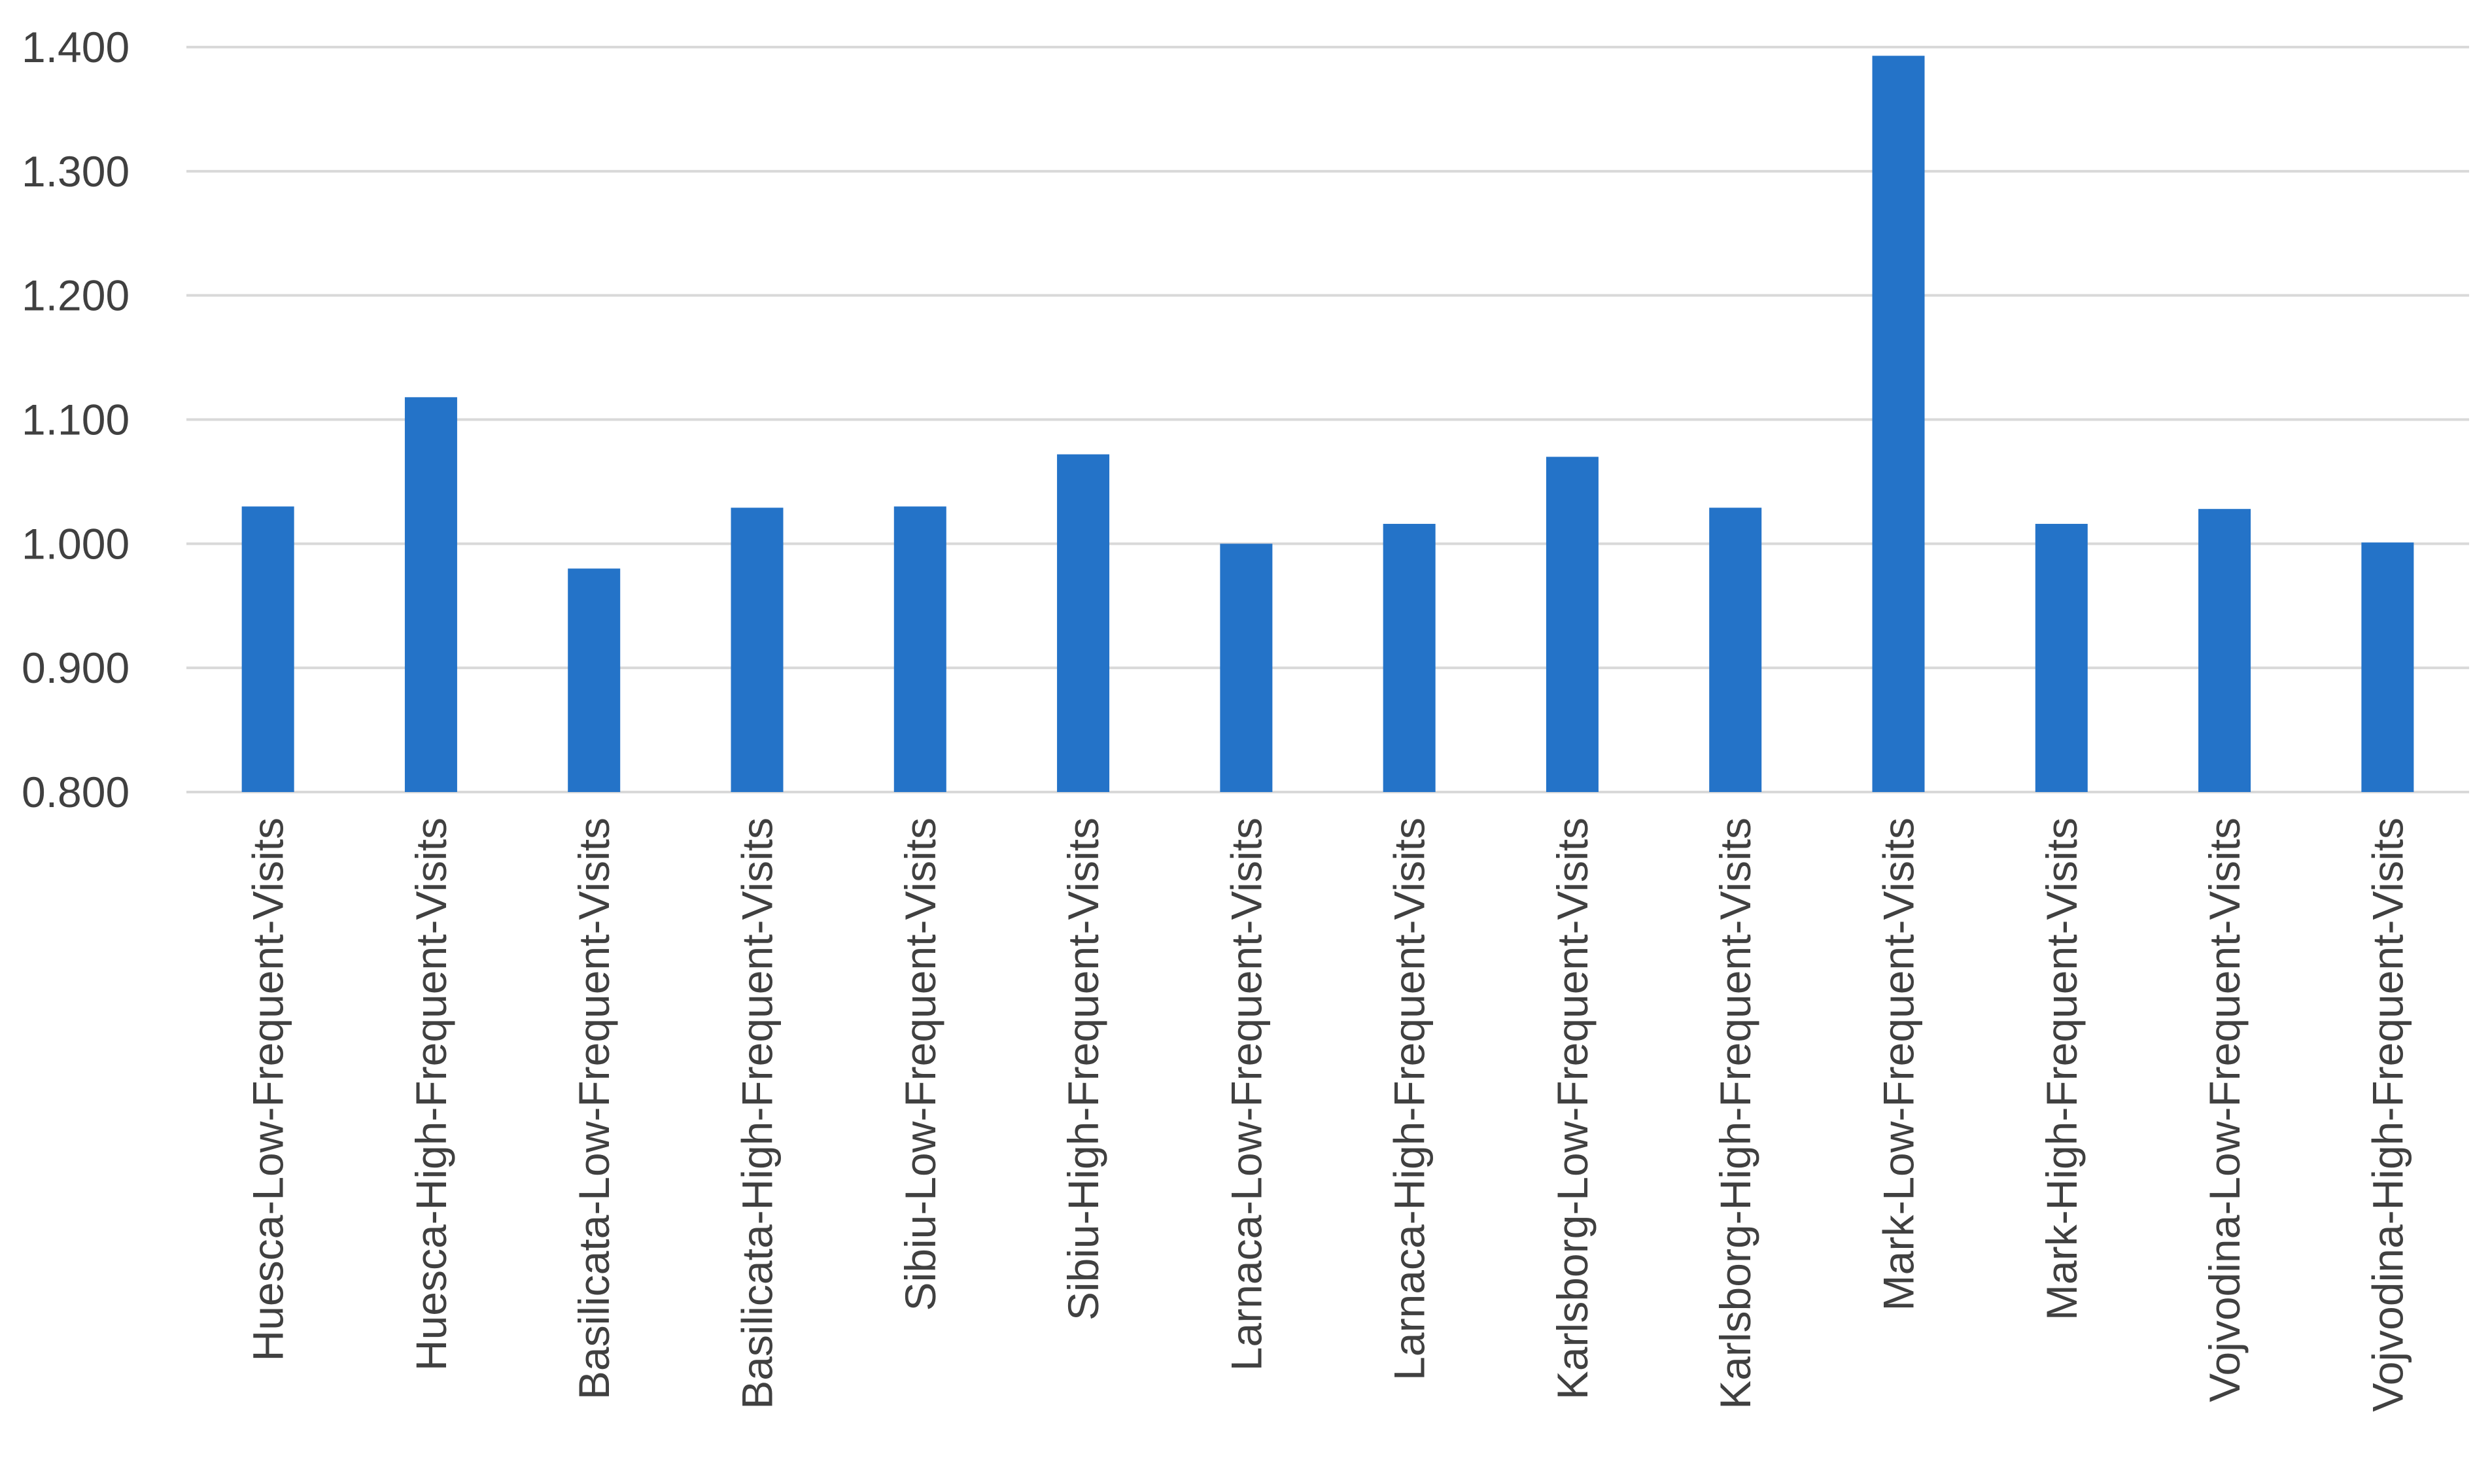  Describe the element at coordinates (1246, 1094) in the screenshot. I see `x-category-label: Larnaca-Low-Frequent-Visits` at that location.